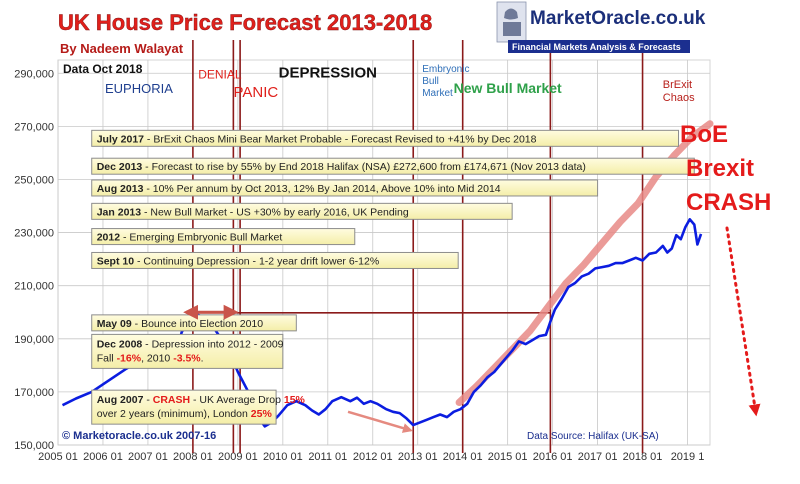 The height and width of the screenshot is (484, 800). Describe the element at coordinates (373, 457) in the screenshot. I see `x-tick-label: 2012 01` at that location.